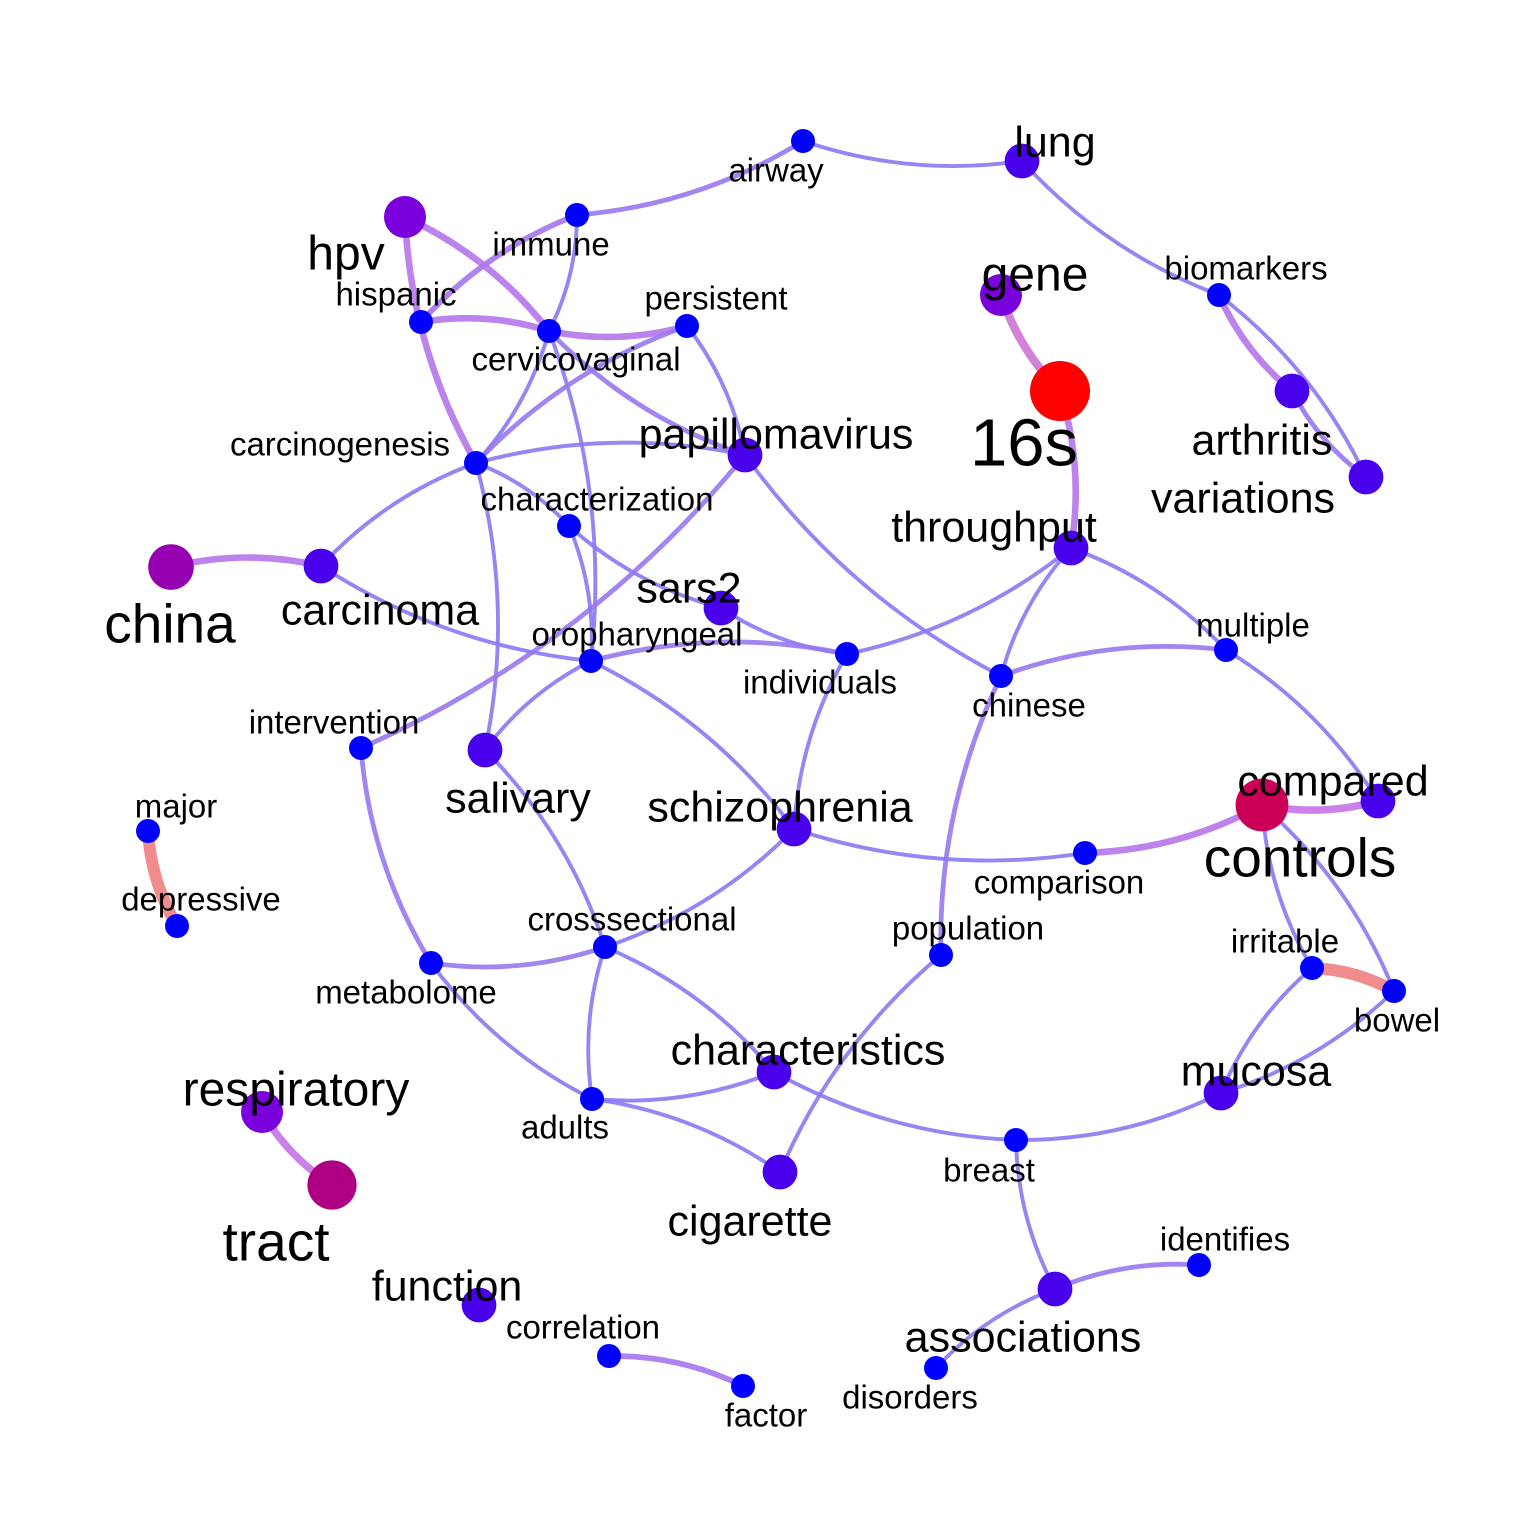 The height and width of the screenshot is (1536, 1536). I want to click on edge-bowel-mucosa, so click(1307, 1042).